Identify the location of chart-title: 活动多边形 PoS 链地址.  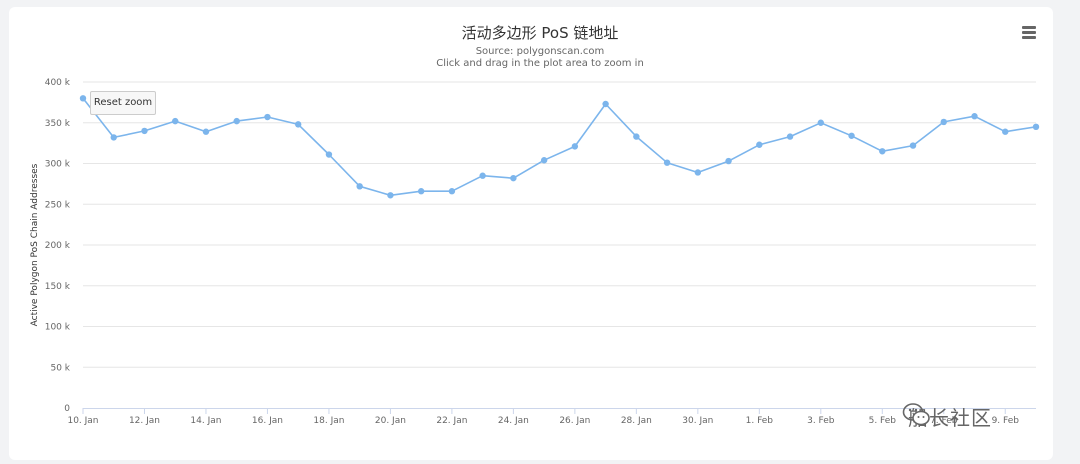
(540, 33).